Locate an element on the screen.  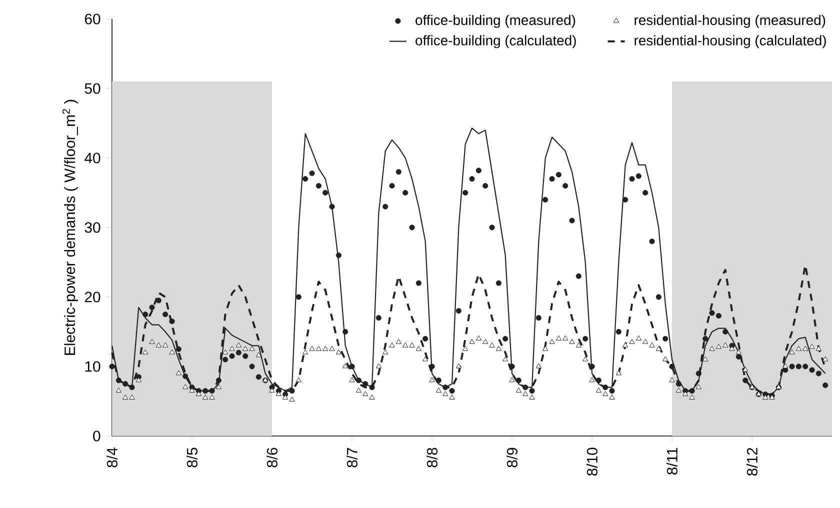
x-tick-label: 8/8 is located at coordinates (432, 458).